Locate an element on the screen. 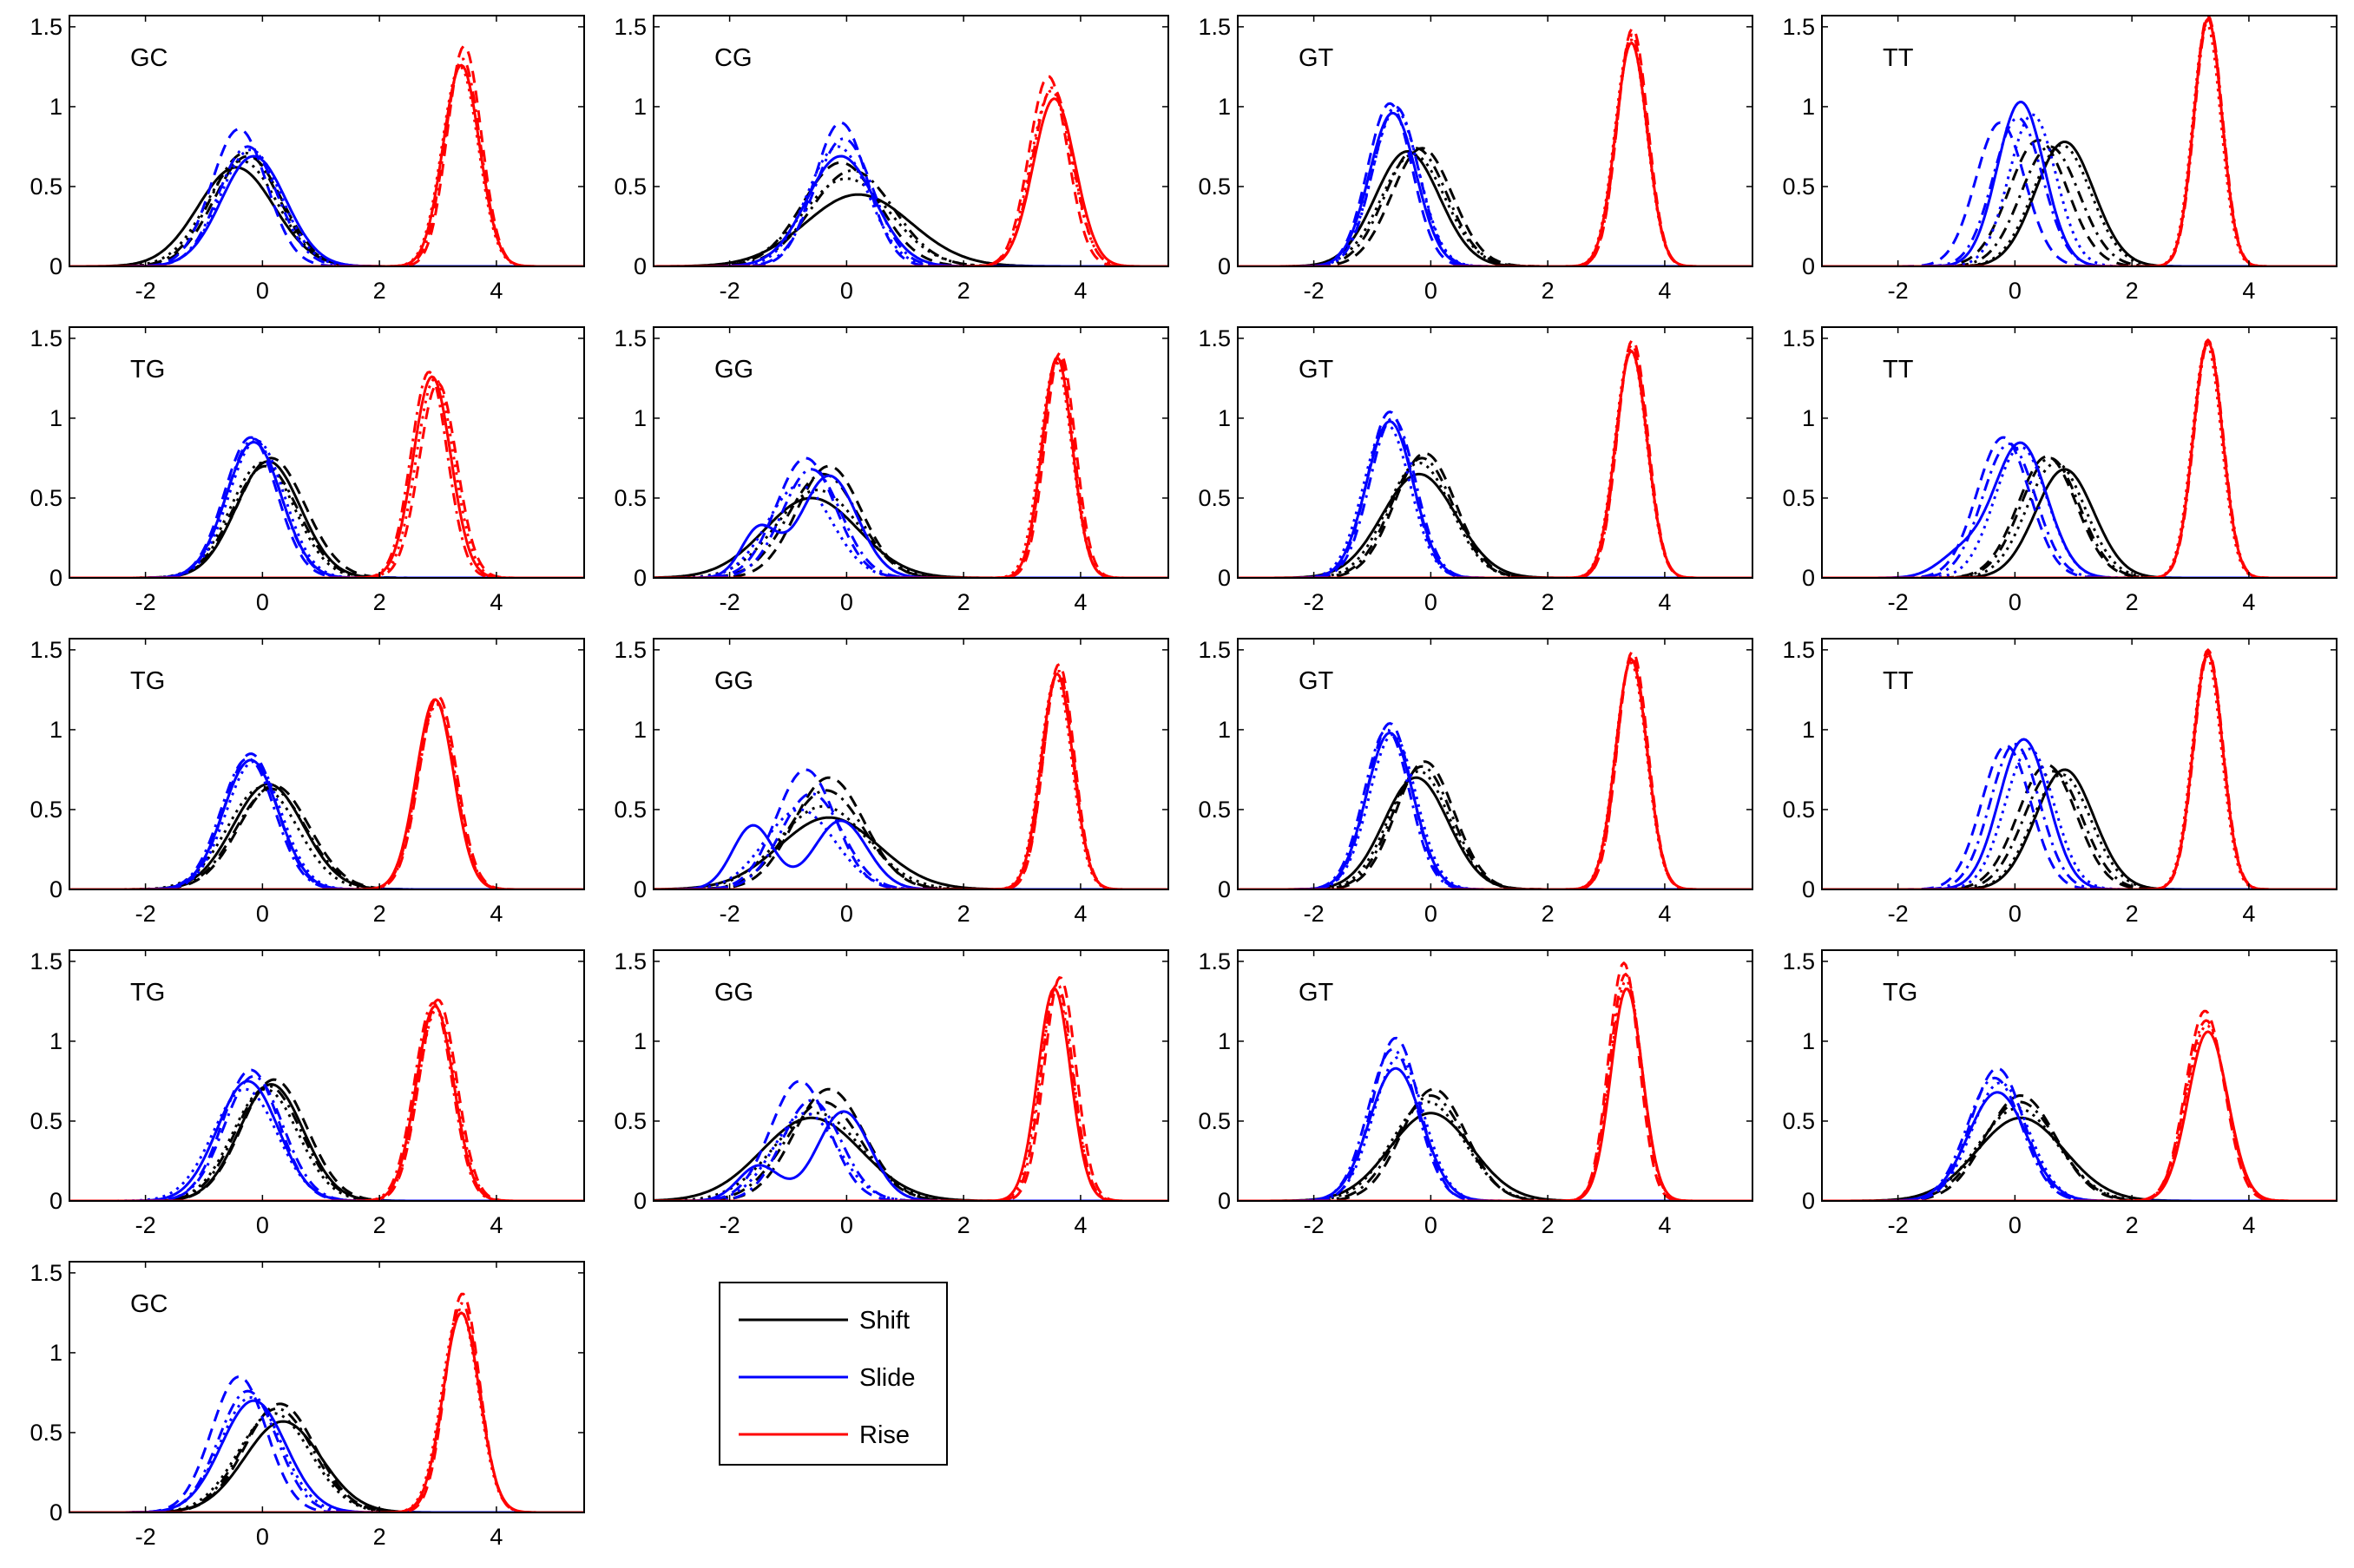 This screenshot has width=2354, height=1568. subplot-title: TT is located at coordinates (1898, 58).